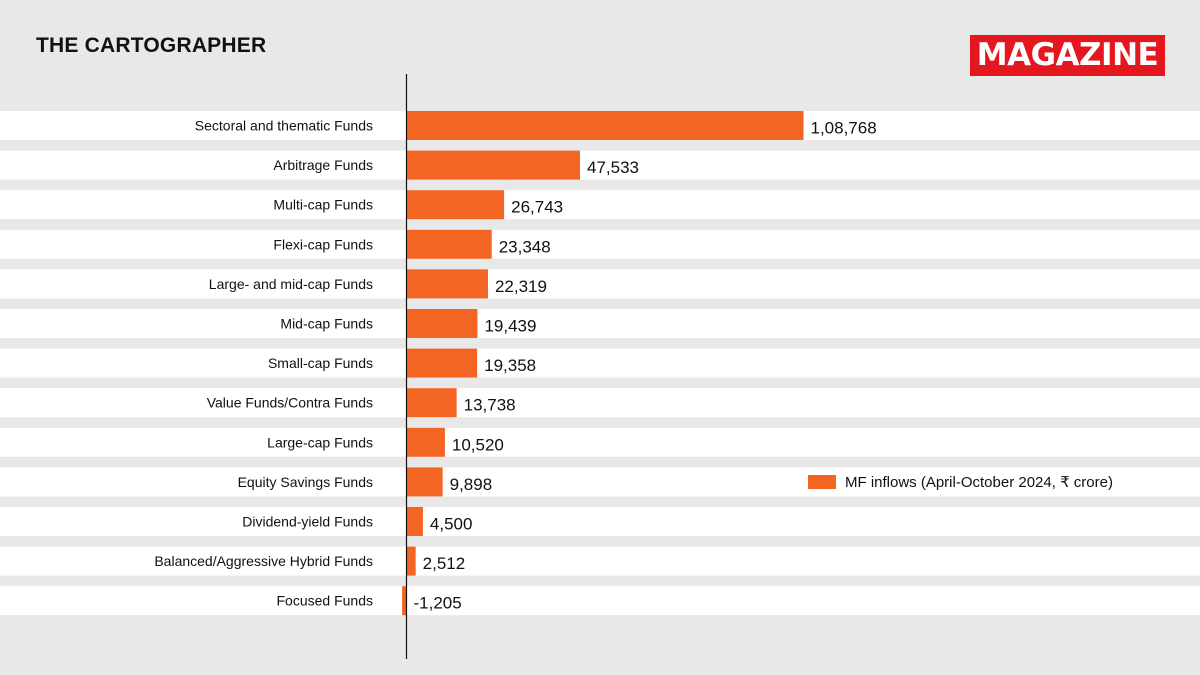  What do you see at coordinates (151, 45) in the screenshot?
I see `header-title: THE CARTOGRAPHER` at bounding box center [151, 45].